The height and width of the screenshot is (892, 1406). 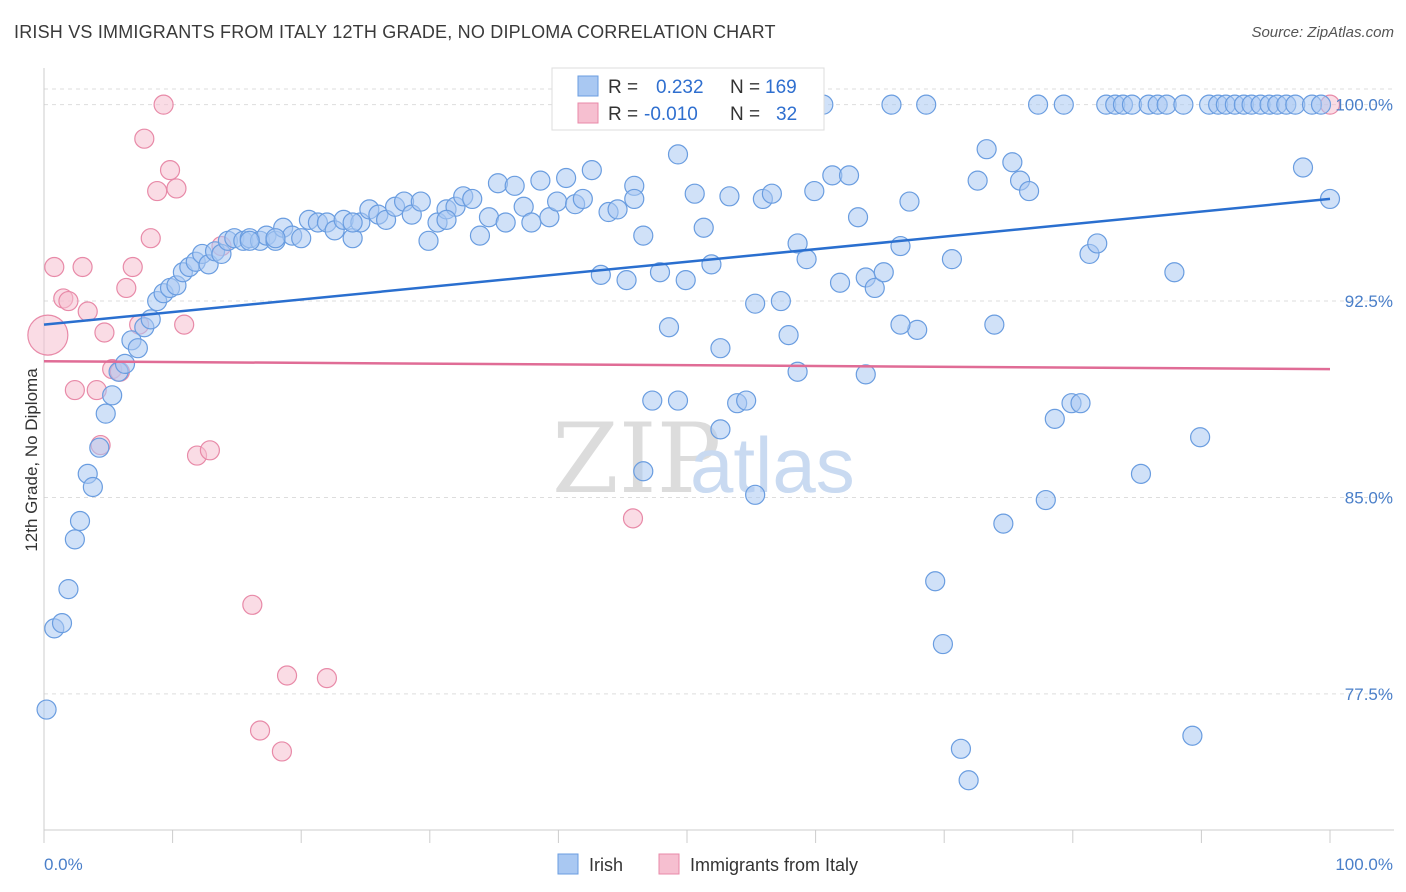 What do you see at coordinates (688, 99) in the screenshot?
I see `stats-legend: R = 0.232 N = 169 R = -0.010 N = 32` at bounding box center [688, 99].